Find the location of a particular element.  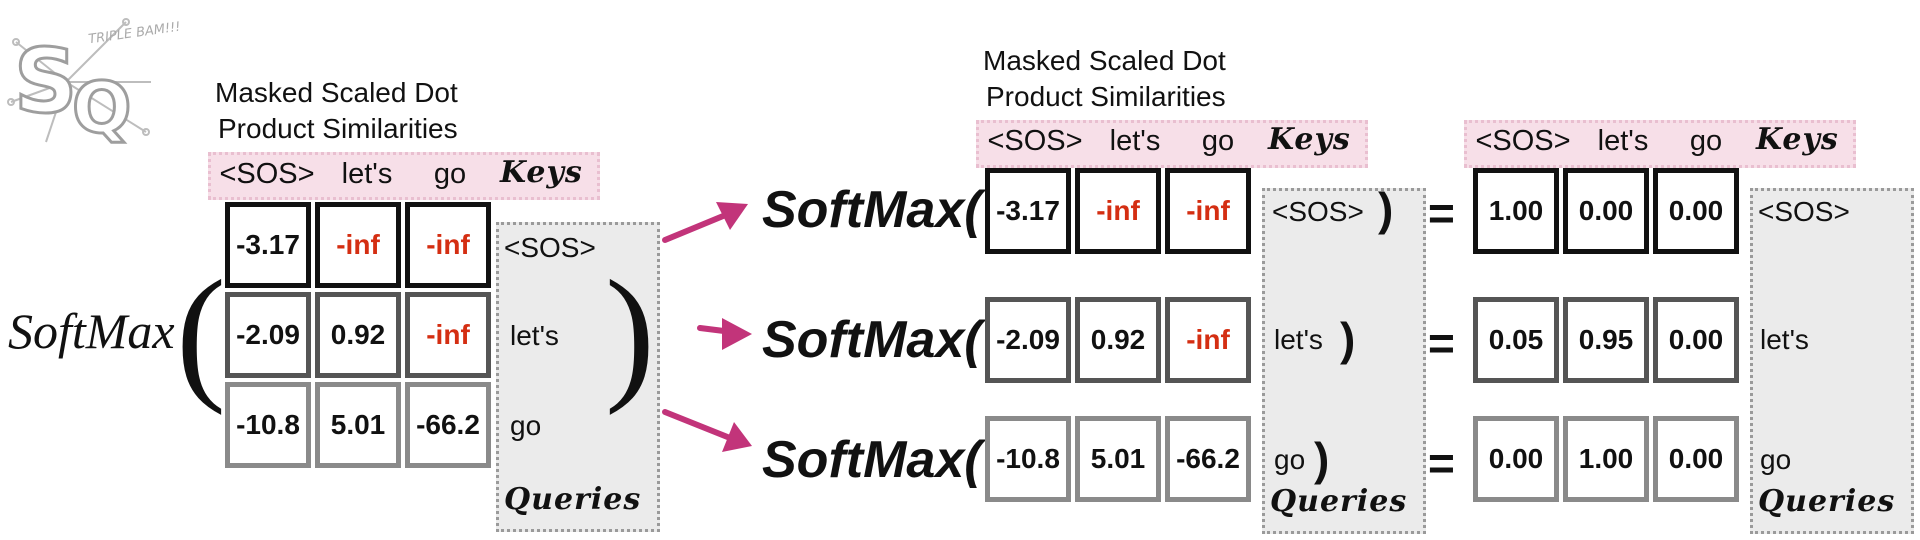

arrow-head-row3 is located at coordinates (737, 437).